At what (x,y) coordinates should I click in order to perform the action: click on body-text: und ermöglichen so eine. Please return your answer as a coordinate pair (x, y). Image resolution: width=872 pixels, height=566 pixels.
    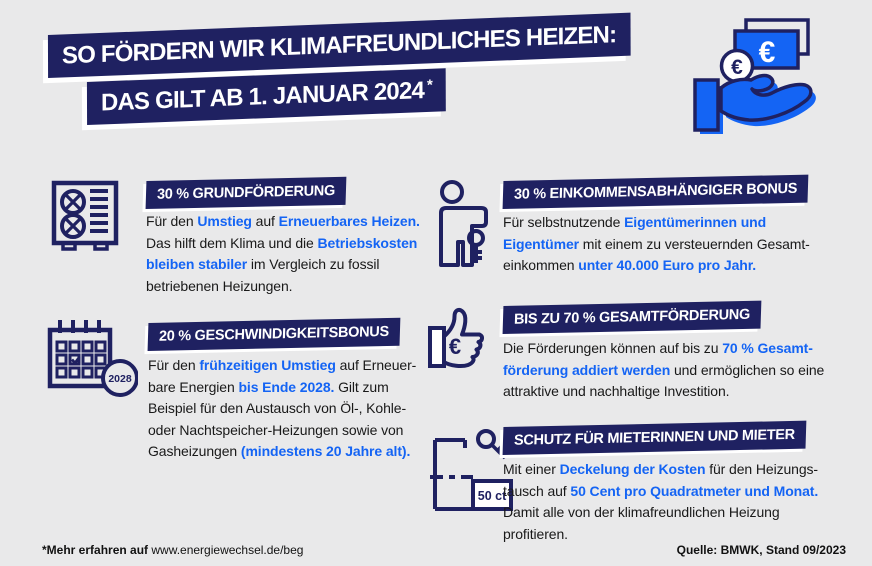
    Looking at the image, I should click on (747, 369).